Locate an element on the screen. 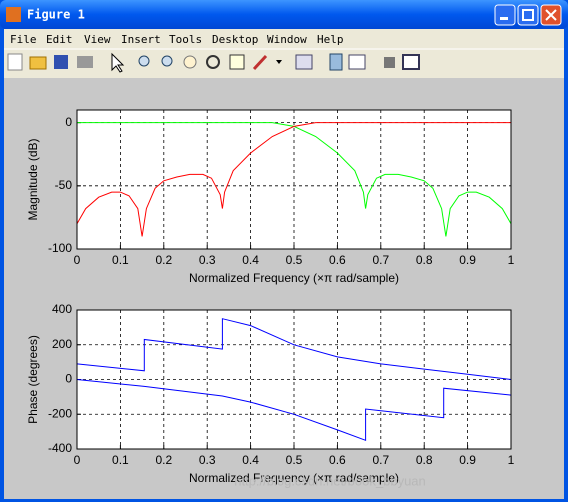 Image resolution: width=568 pixels, height=502 pixels. open-icon is located at coordinates (38, 63).